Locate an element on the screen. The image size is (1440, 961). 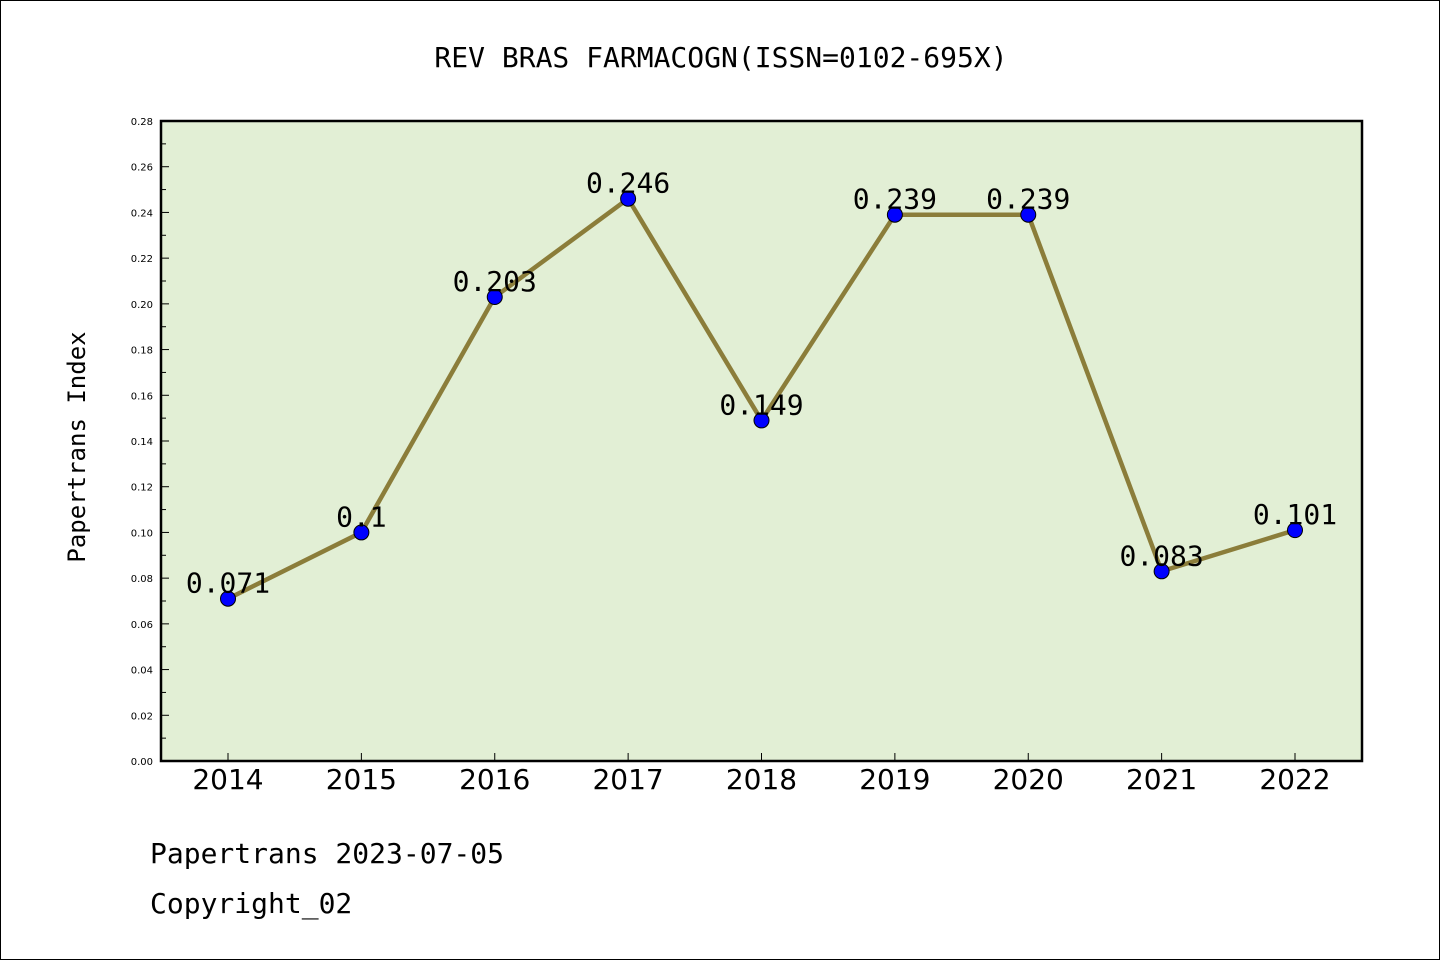
data-label: 0.083 is located at coordinates (1161, 555).